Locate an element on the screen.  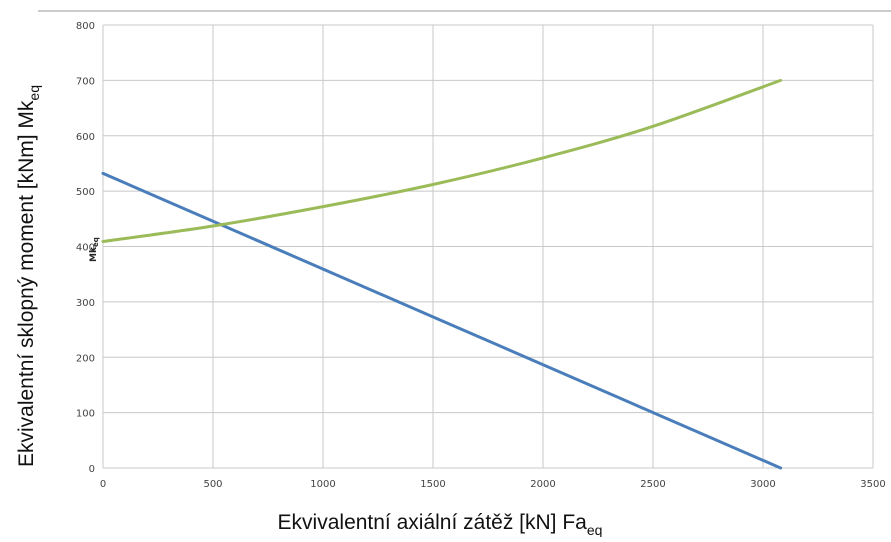
y-tick-label: 200 is located at coordinates (85, 358).